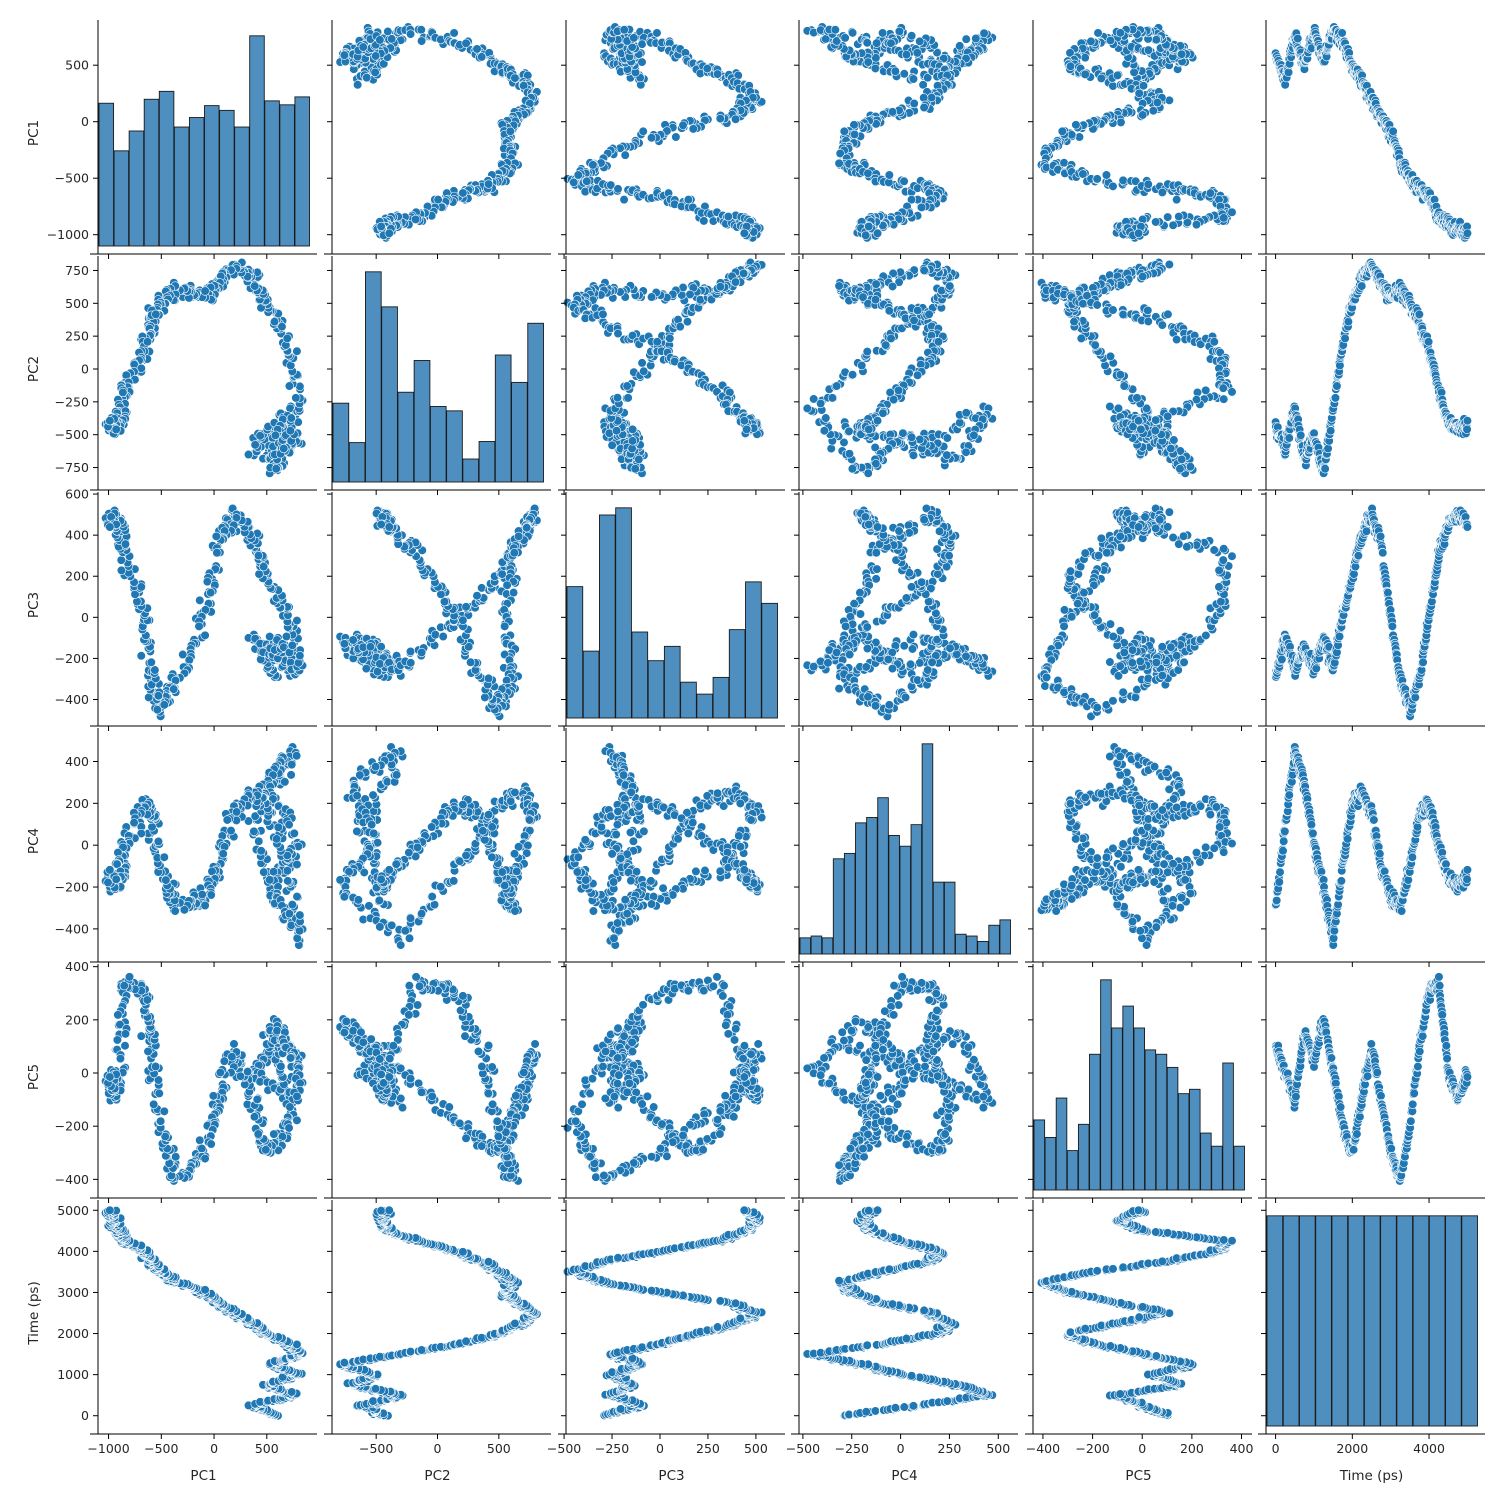 The height and width of the screenshot is (1500, 1500). I want to click on y-tick-label: 0, so click(85, 369).